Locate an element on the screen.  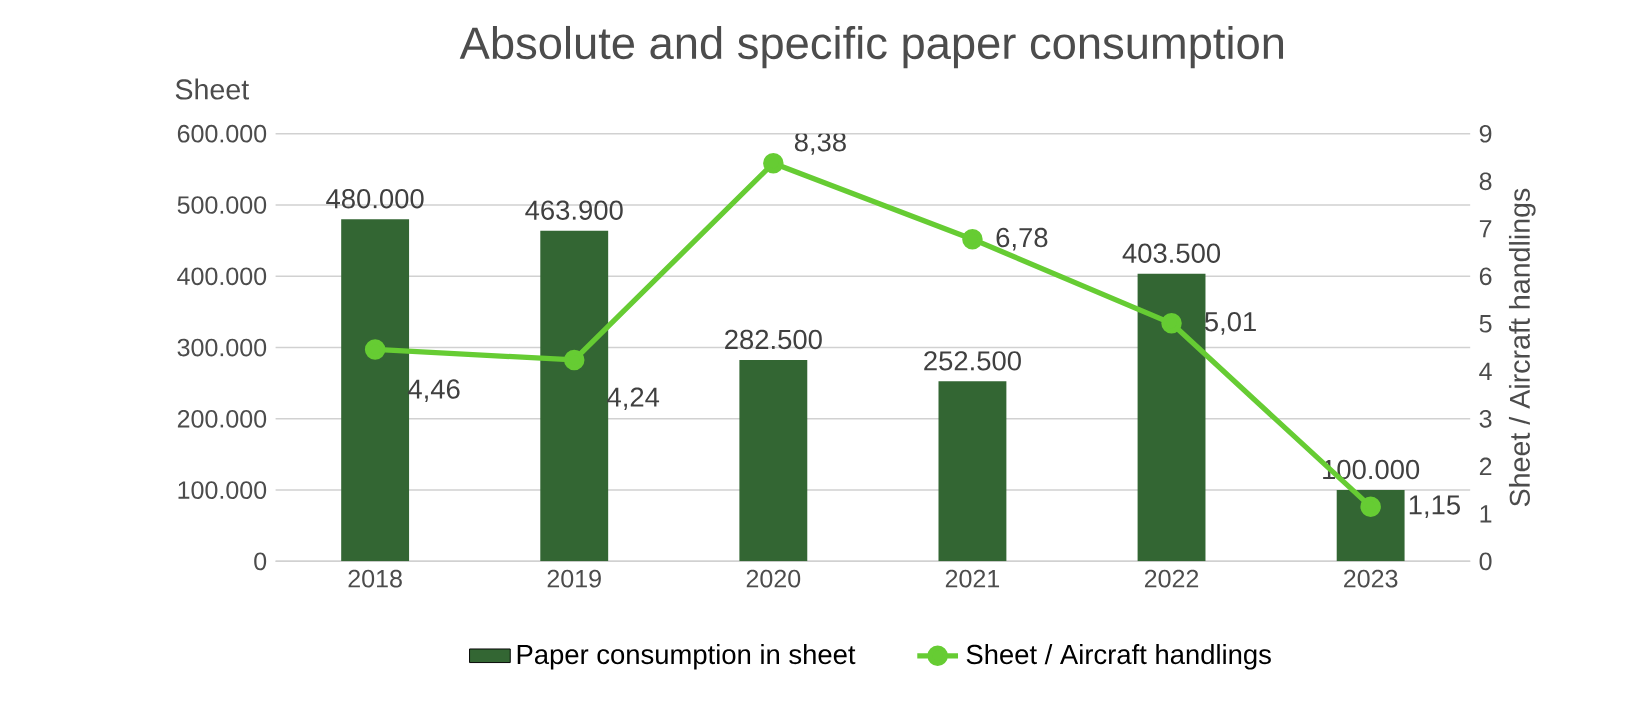
data-label: 5,01 is located at coordinates (1230, 323).